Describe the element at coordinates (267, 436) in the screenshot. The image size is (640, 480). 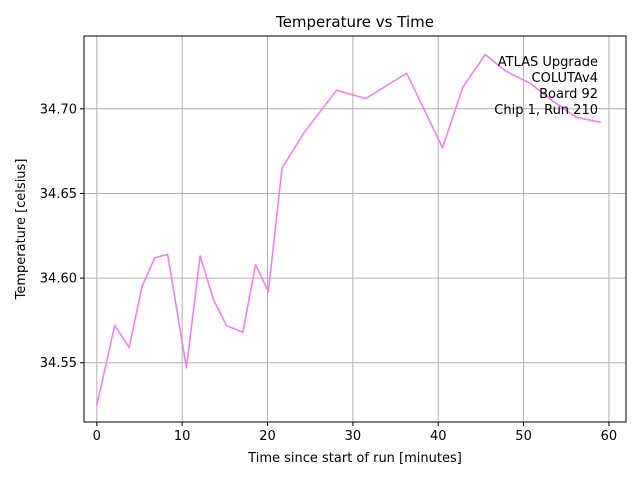
I see `x-tick-label: 20` at that location.